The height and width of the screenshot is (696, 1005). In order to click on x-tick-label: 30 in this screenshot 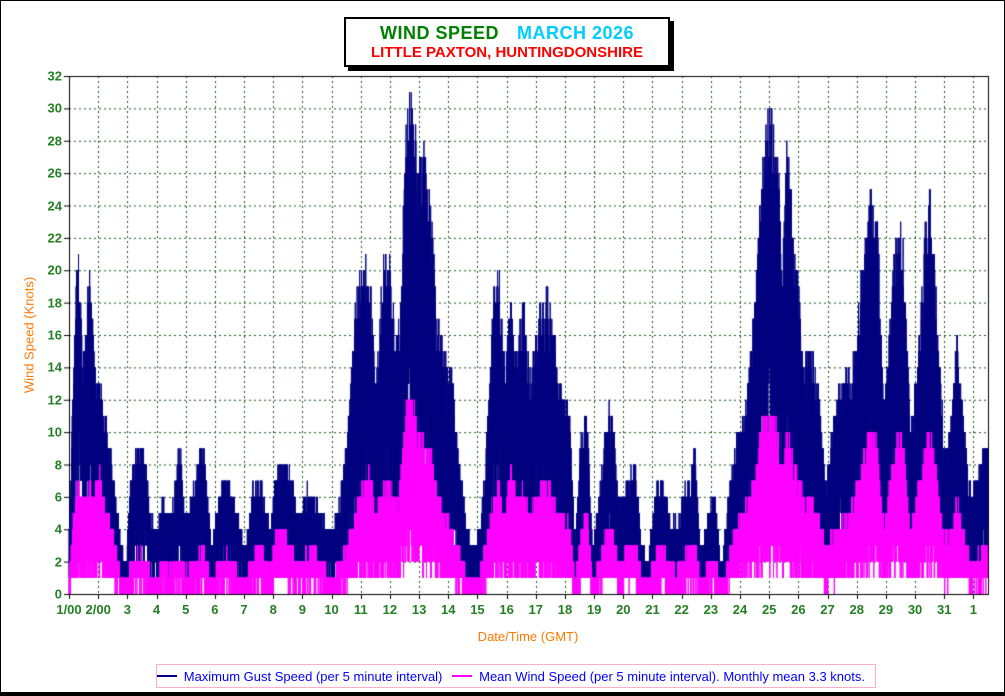, I will do `click(915, 609)`.